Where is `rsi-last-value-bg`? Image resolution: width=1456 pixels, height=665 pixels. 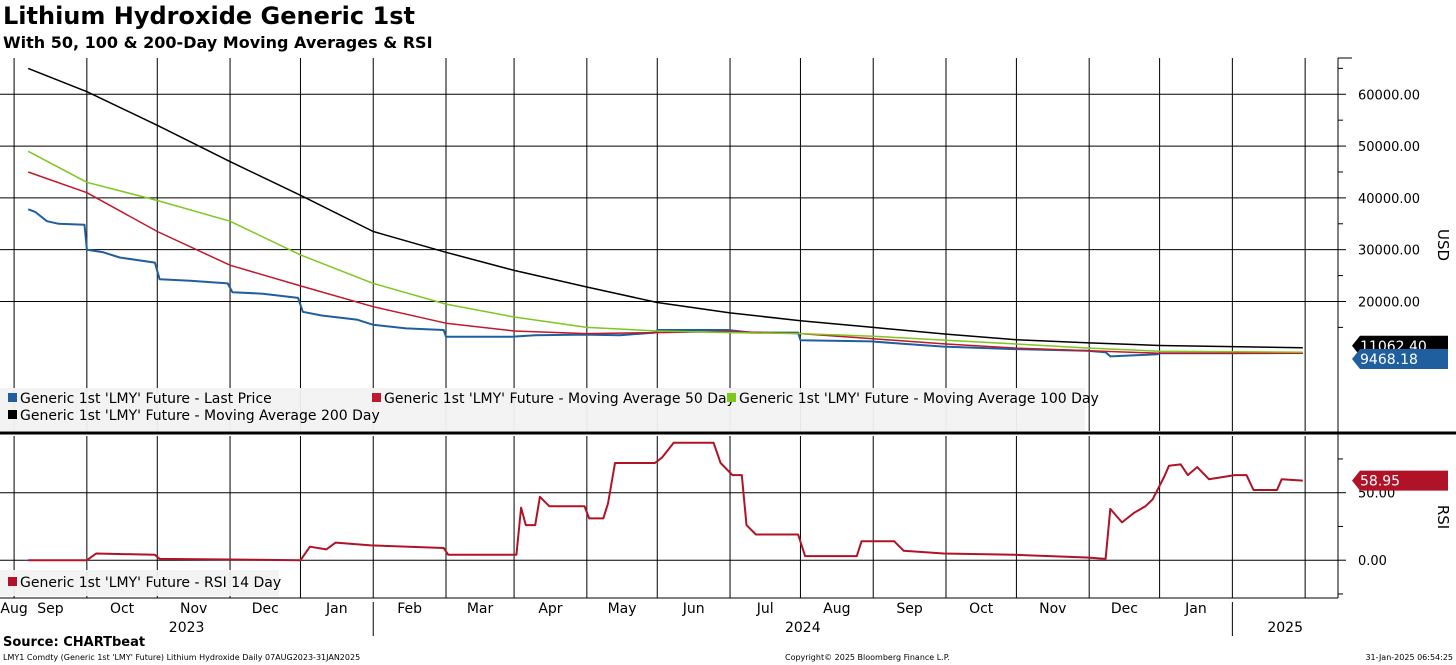 rsi-last-value-bg is located at coordinates (1400, 480).